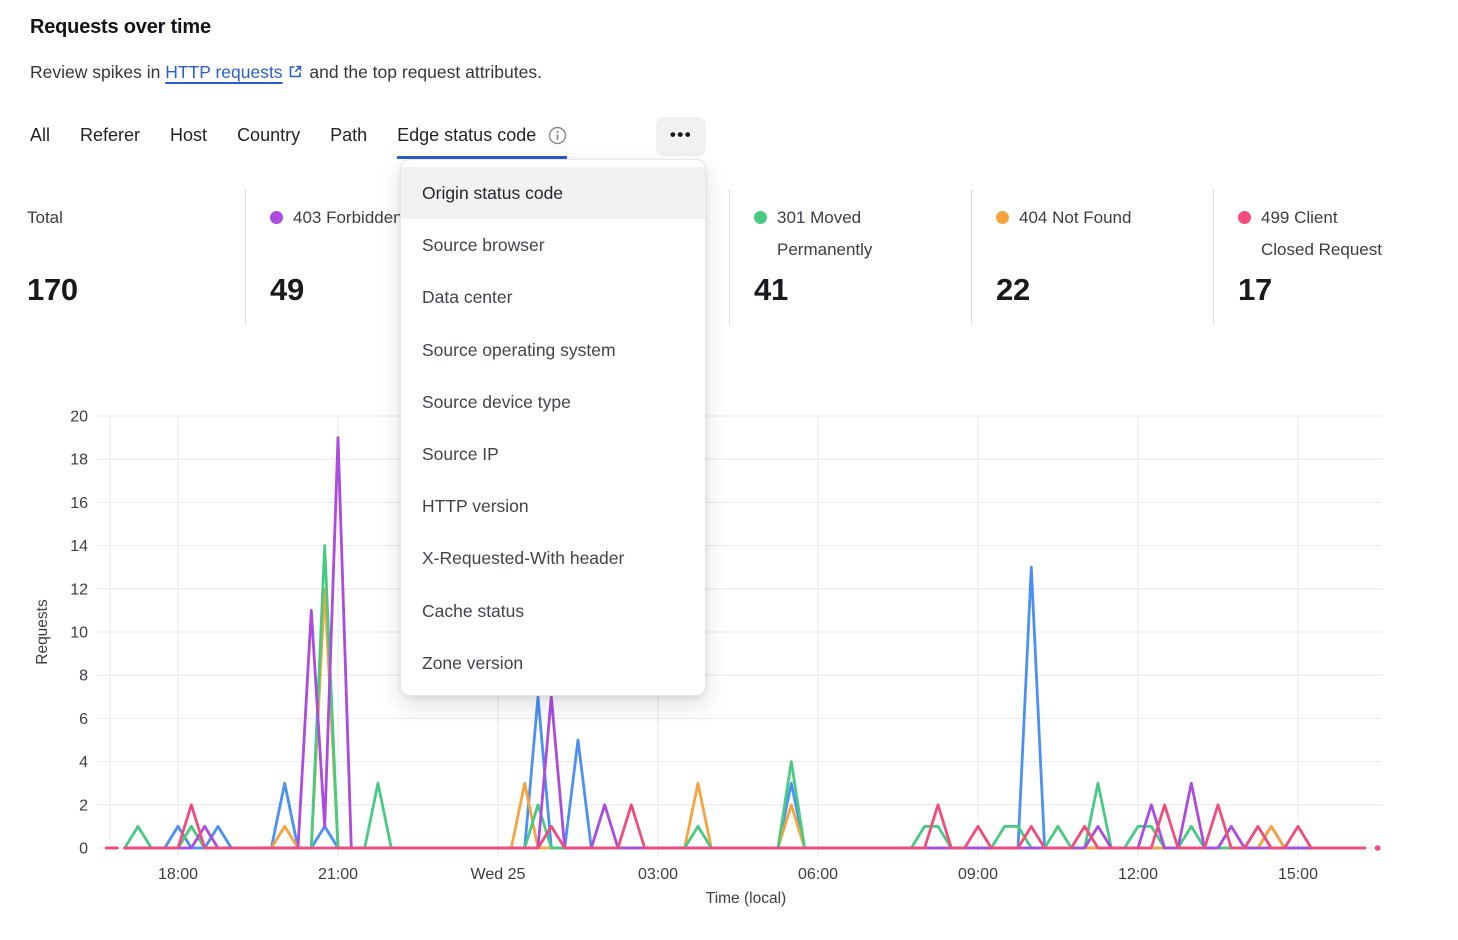  I want to click on tab-path: Path, so click(348, 138).